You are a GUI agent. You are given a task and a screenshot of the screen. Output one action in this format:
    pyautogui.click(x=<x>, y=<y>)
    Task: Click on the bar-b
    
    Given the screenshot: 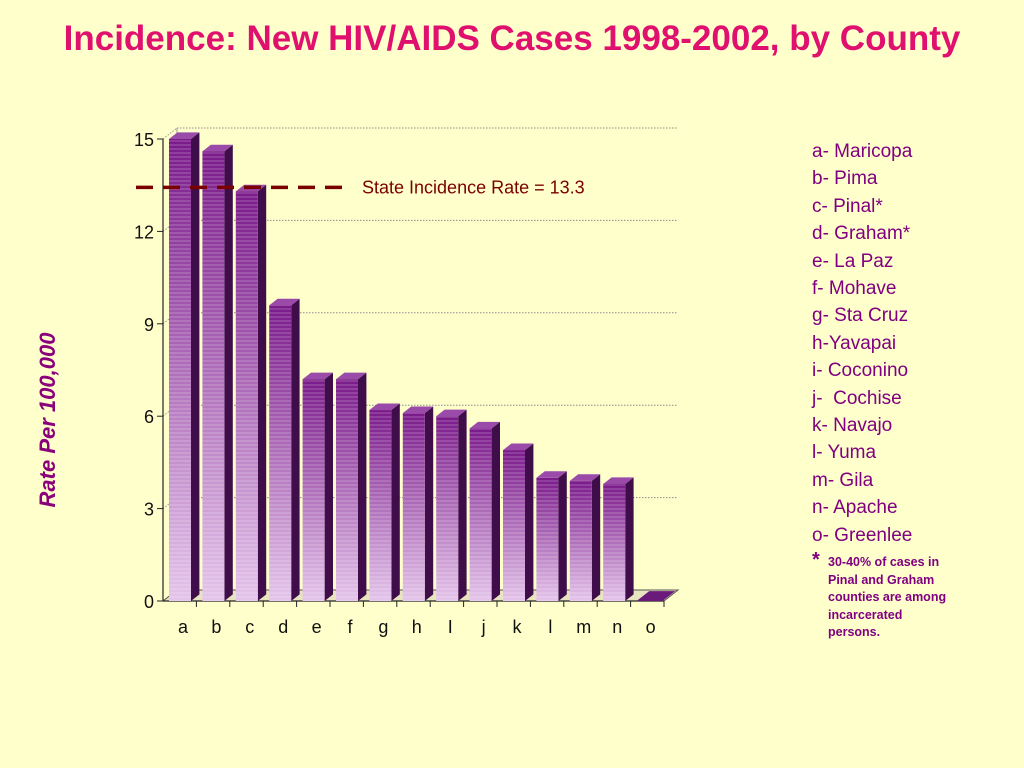 What is the action you would take?
    pyautogui.click(x=217, y=372)
    